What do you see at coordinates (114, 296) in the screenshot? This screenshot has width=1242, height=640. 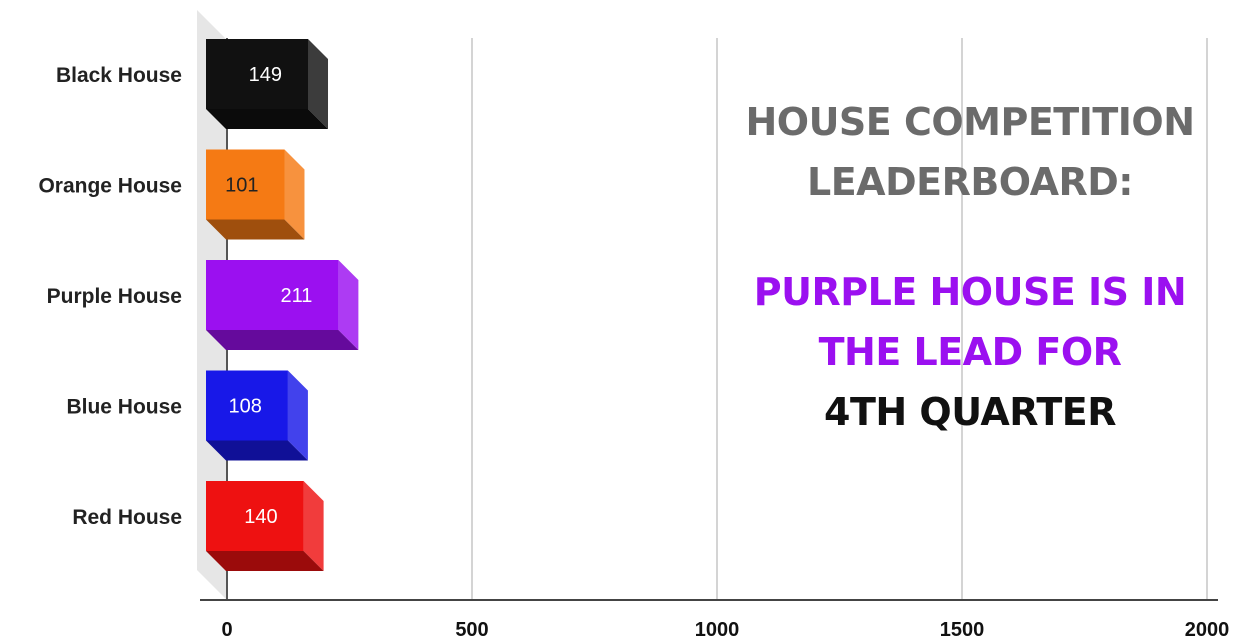 I see `category-label: Purple House` at bounding box center [114, 296].